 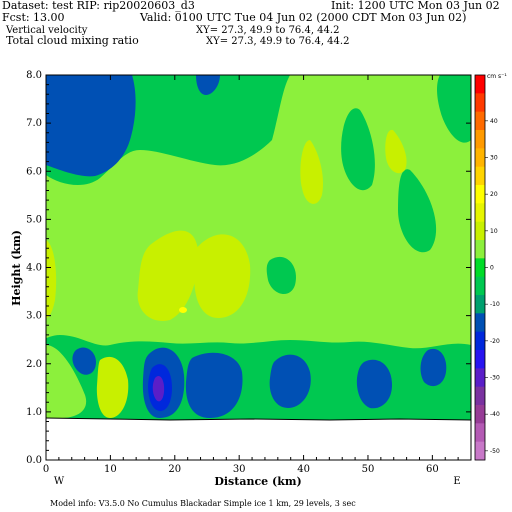 I want to click on x-tick-label: 40, so click(x=303, y=469).